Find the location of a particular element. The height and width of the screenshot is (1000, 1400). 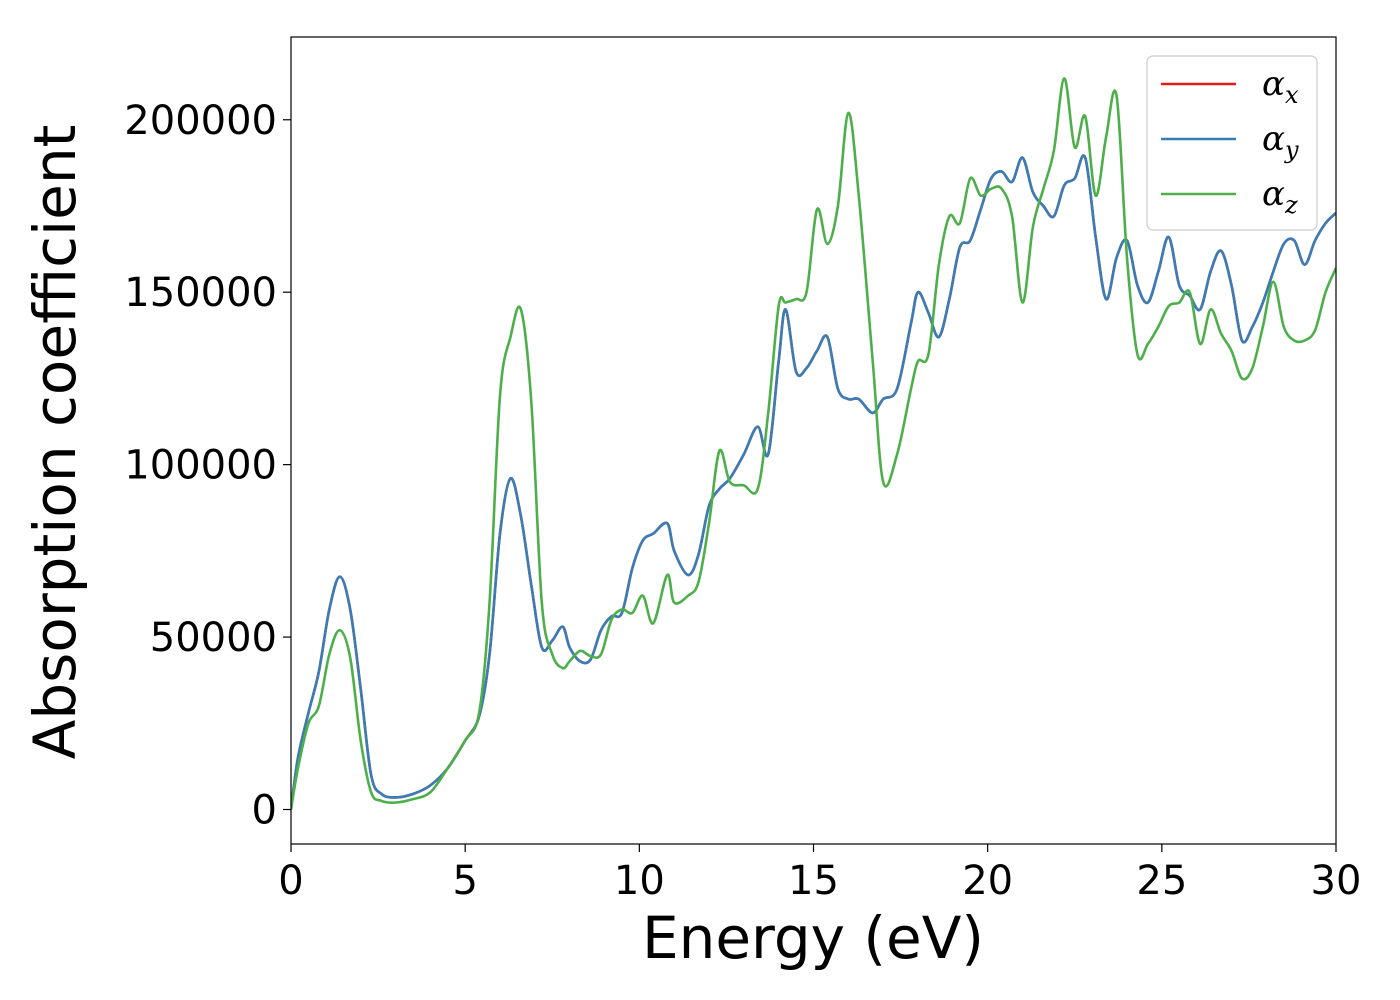

x-tick-label: 20 is located at coordinates (987, 881).